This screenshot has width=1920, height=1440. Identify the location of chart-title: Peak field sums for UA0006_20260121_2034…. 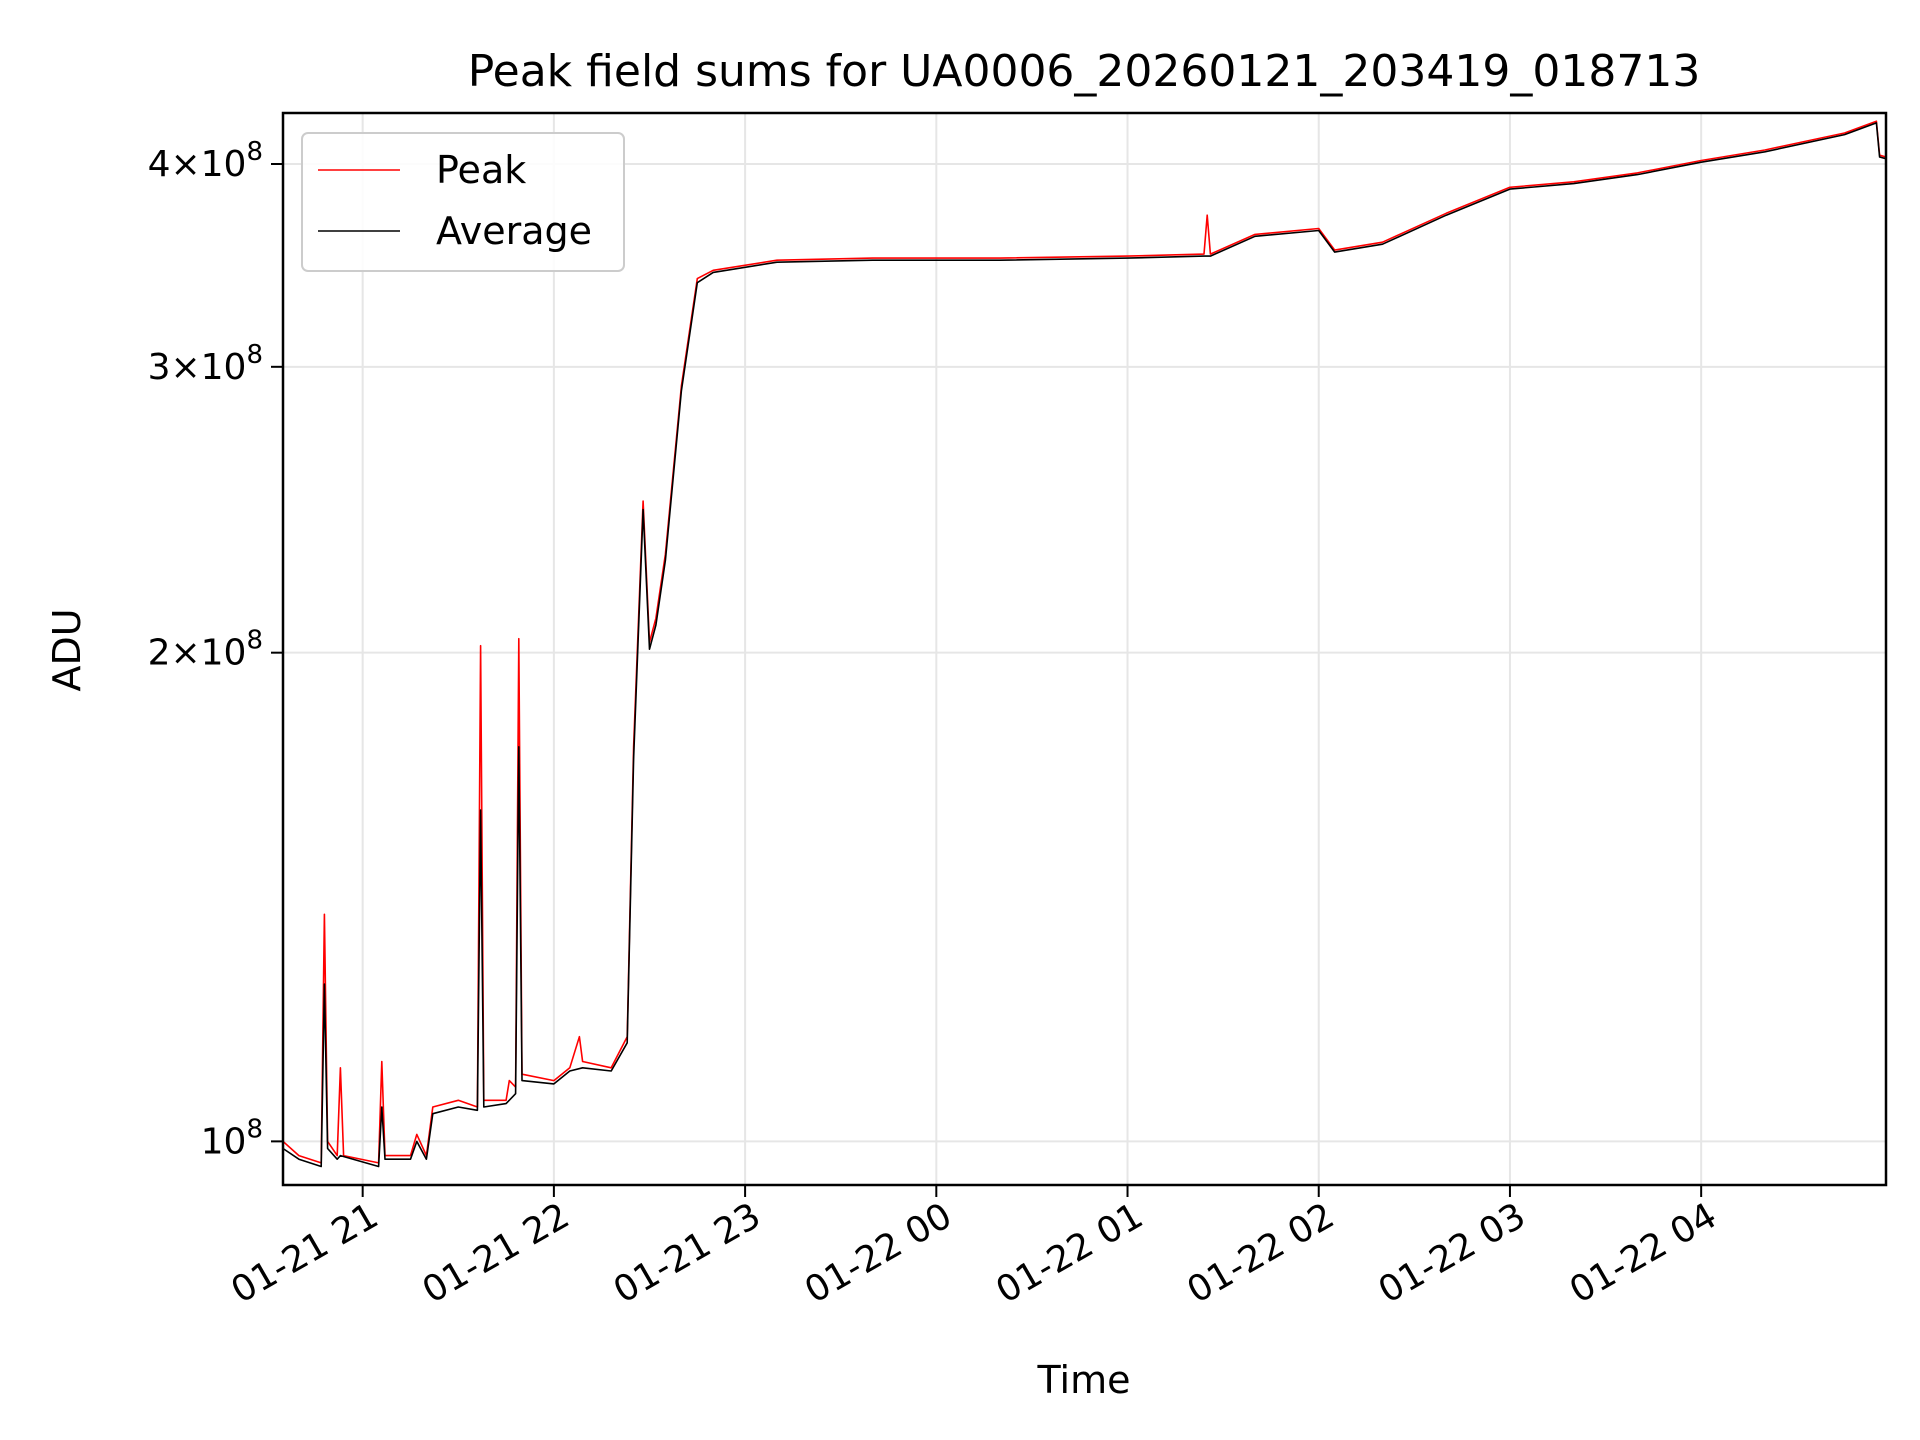
(1084, 71).